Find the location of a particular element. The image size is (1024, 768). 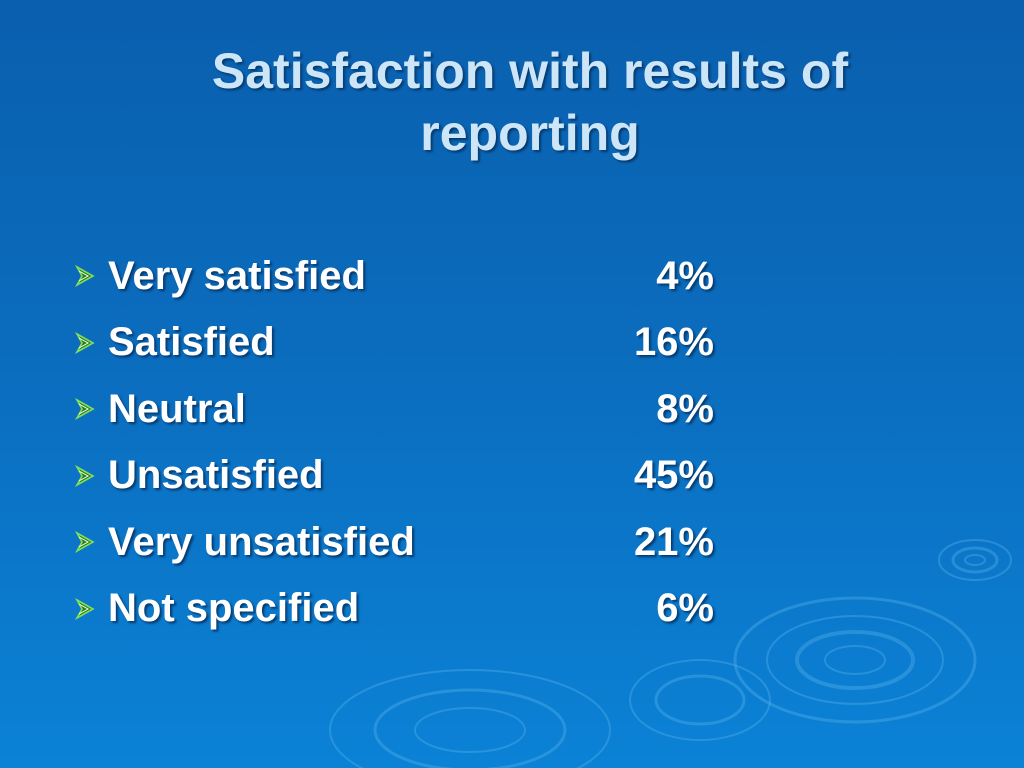

item-percentage: 4% is located at coordinates (685, 275).